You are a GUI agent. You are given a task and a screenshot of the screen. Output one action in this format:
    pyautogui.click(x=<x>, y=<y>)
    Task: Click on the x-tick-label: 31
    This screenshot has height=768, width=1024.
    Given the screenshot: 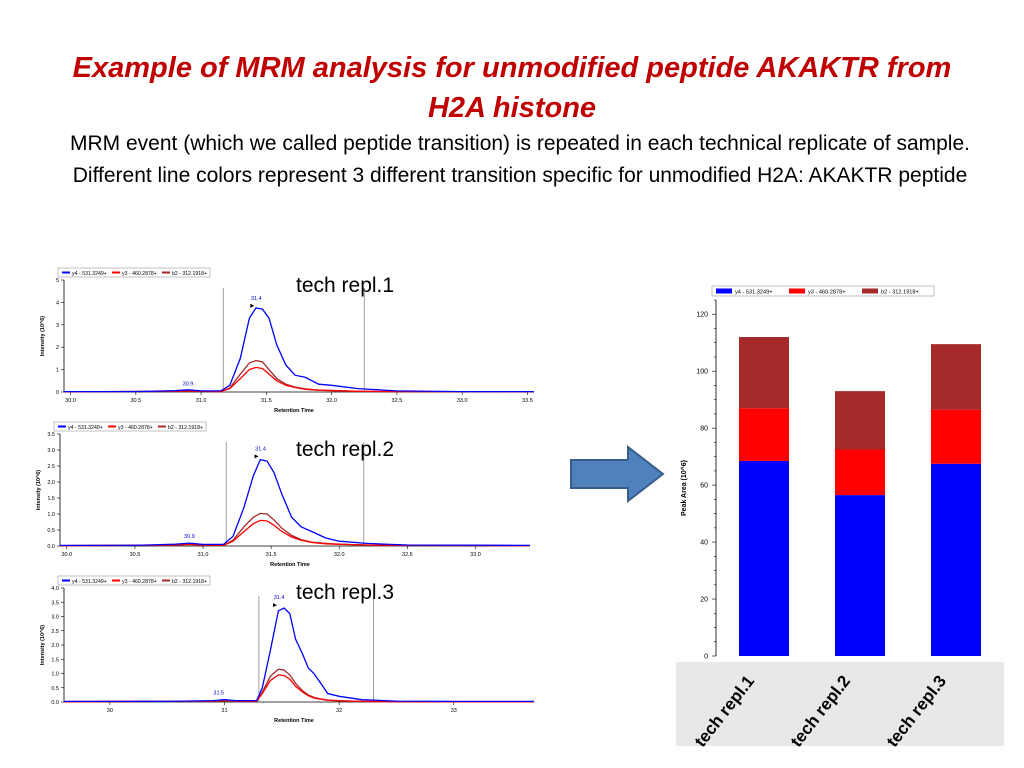 What is the action you would take?
    pyautogui.click(x=224, y=711)
    